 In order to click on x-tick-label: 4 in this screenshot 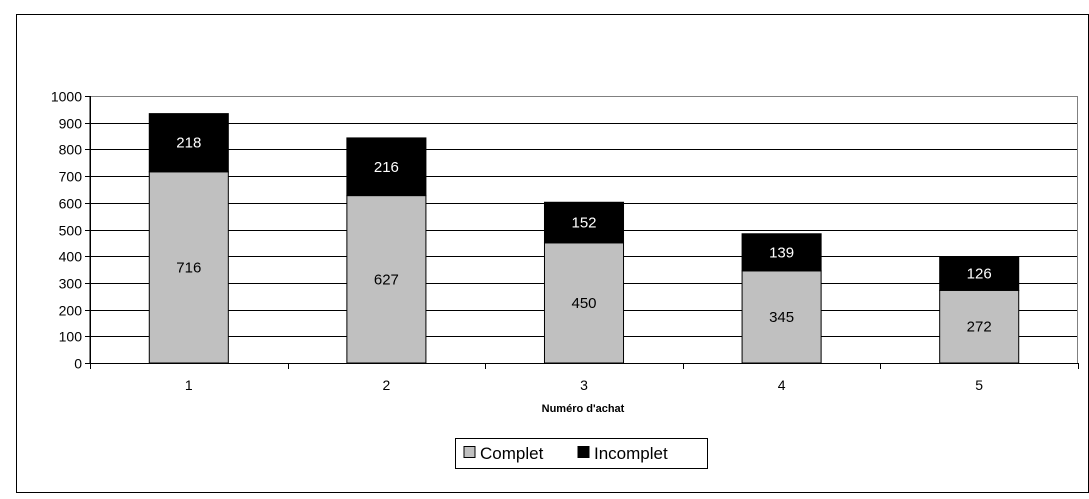, I will do `click(782, 385)`.